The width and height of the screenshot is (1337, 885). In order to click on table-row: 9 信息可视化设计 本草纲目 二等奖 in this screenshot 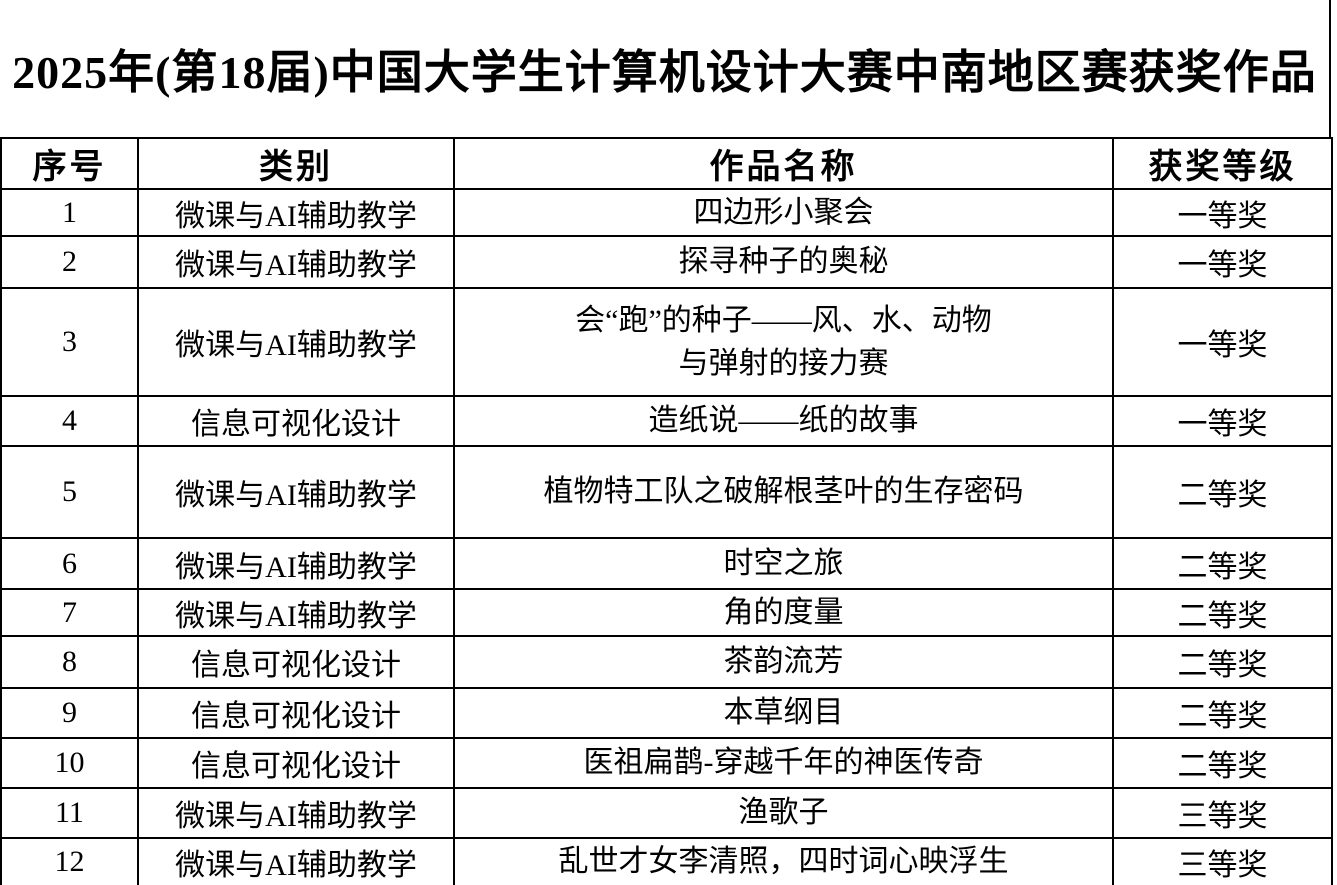, I will do `click(666, 713)`.